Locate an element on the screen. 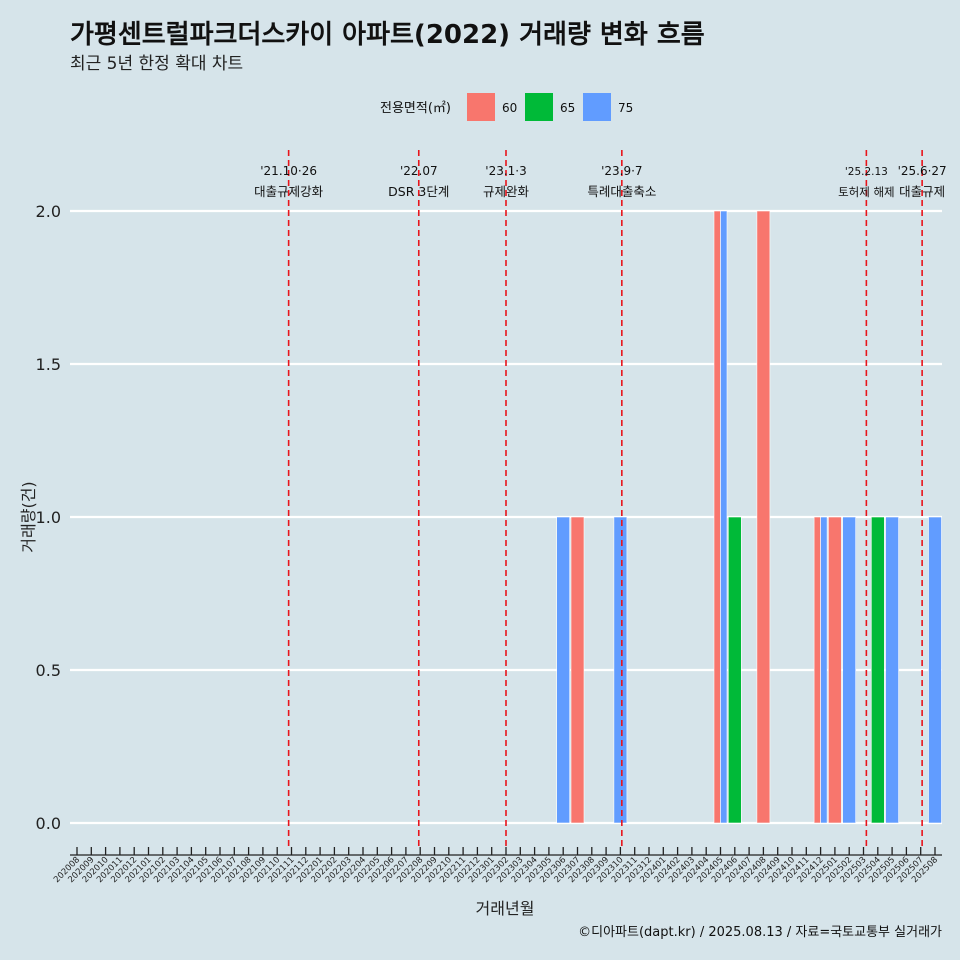 This screenshot has width=960, height=960. y-tick-label: 2.0 is located at coordinates (48, 211).